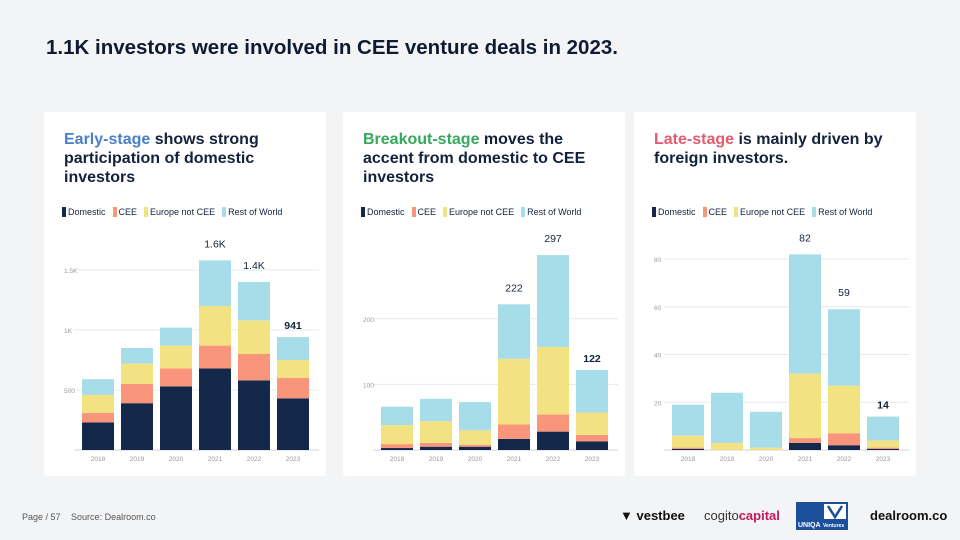 The width and height of the screenshot is (960, 540). I want to click on source-note: Source: Dealroom.co, so click(113, 517).